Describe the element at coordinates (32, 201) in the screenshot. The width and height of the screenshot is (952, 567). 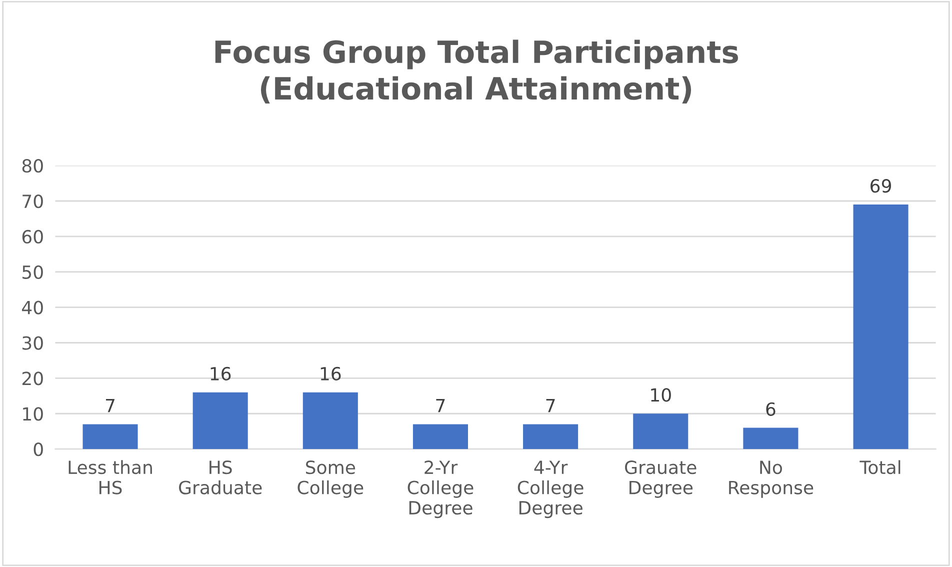
I see `y-tick-label: 70` at that location.